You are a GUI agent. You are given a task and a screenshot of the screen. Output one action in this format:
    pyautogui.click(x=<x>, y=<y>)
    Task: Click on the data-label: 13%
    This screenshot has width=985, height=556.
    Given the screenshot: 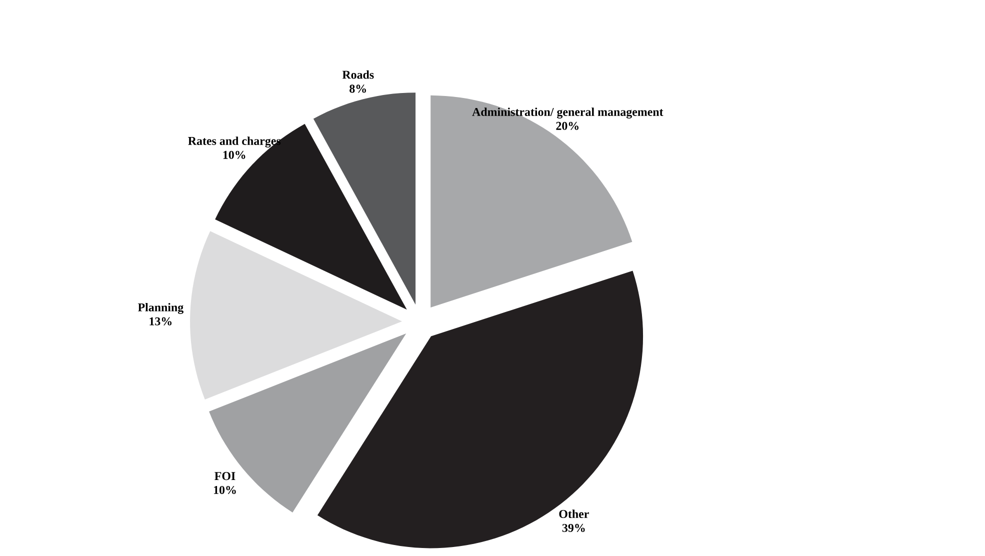 What is the action you would take?
    pyautogui.click(x=161, y=321)
    